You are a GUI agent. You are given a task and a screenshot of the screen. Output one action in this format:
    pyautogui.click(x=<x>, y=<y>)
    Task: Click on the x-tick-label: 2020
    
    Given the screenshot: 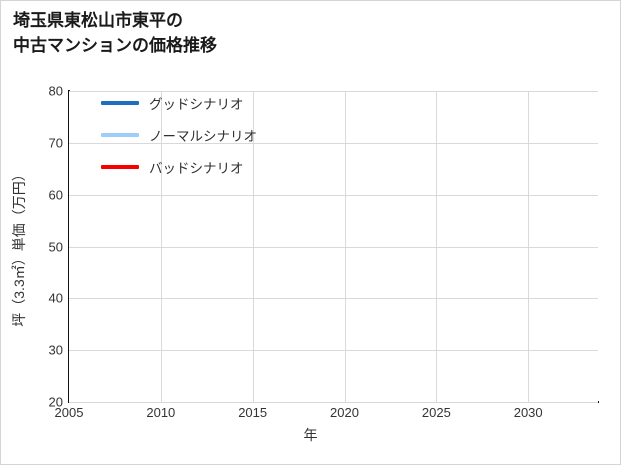 What is the action you would take?
    pyautogui.click(x=344, y=412)
    